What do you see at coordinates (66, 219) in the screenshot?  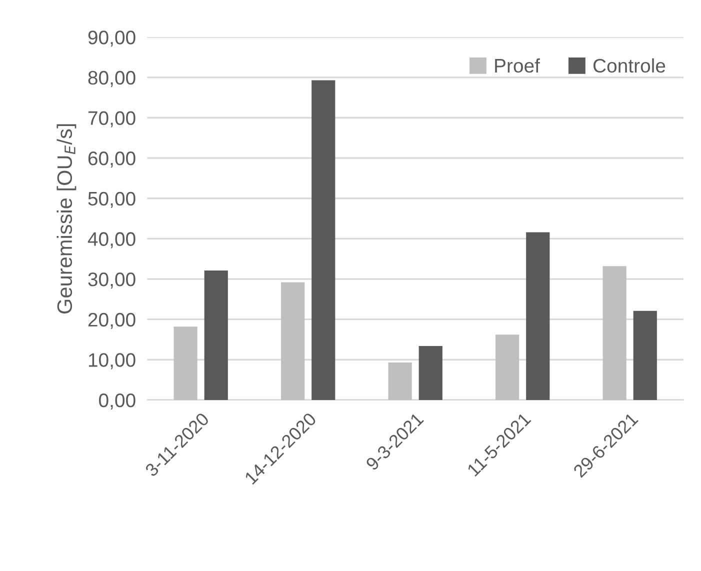 I see `y-axis-title: Geuremissie [OU$_{E}$/s]` at bounding box center [66, 219].